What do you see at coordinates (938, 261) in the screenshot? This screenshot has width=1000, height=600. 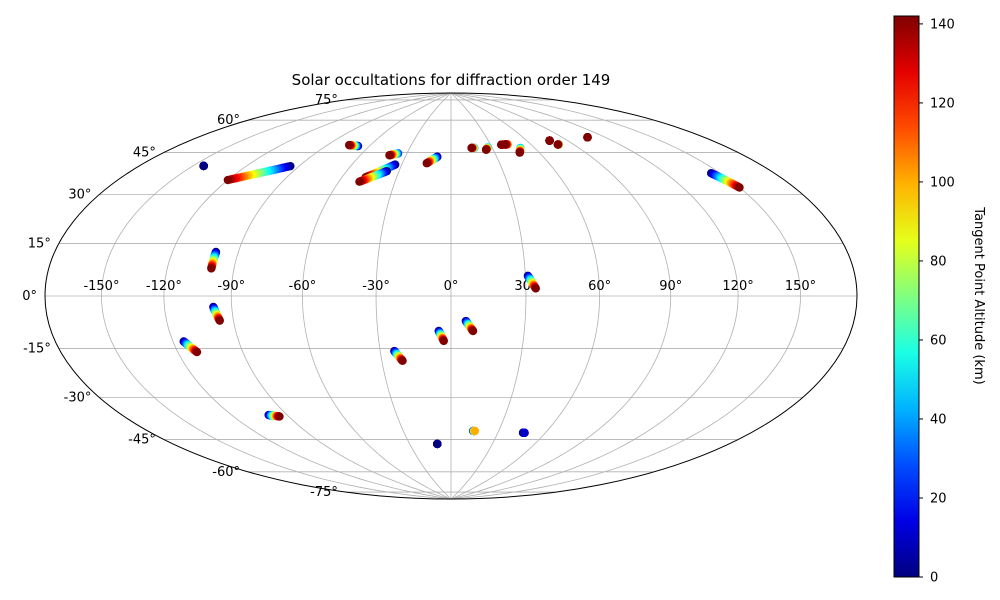 I see `colorbar-tick-label: 80` at bounding box center [938, 261].